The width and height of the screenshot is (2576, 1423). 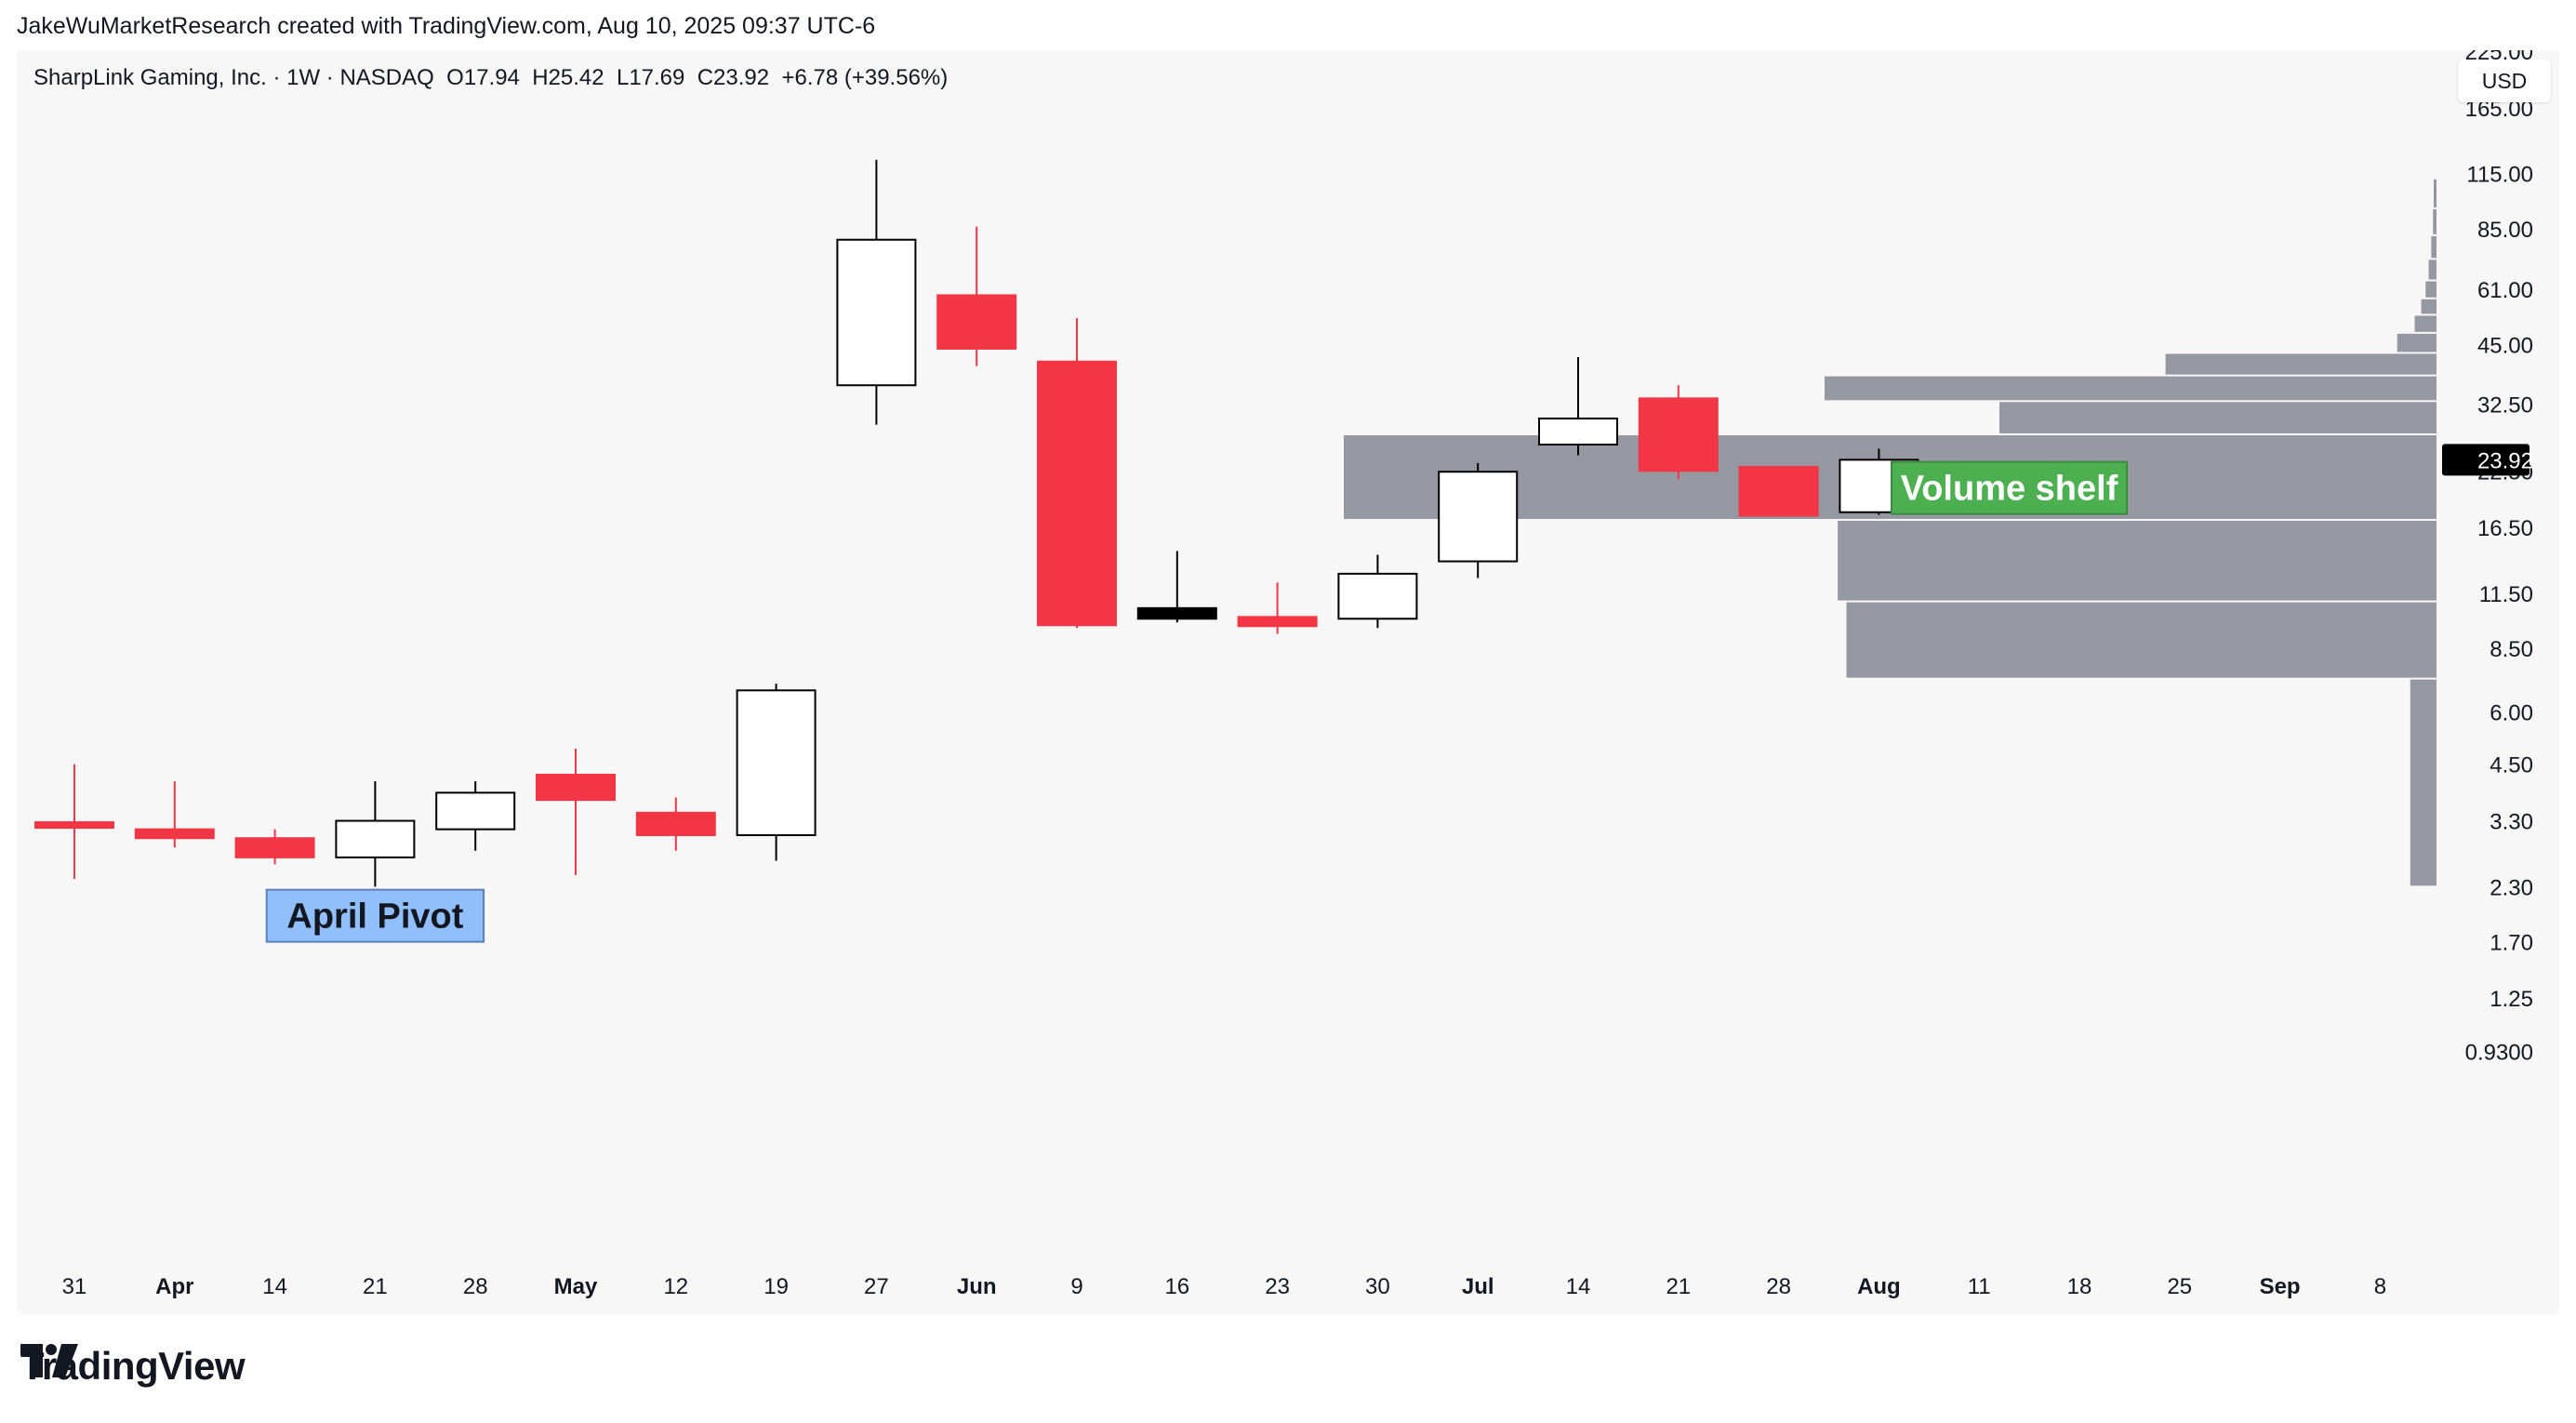 I want to click on legend-high: H25.42, so click(x=568, y=78).